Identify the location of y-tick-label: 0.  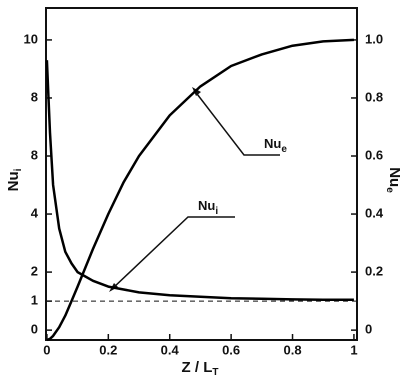
(34, 329).